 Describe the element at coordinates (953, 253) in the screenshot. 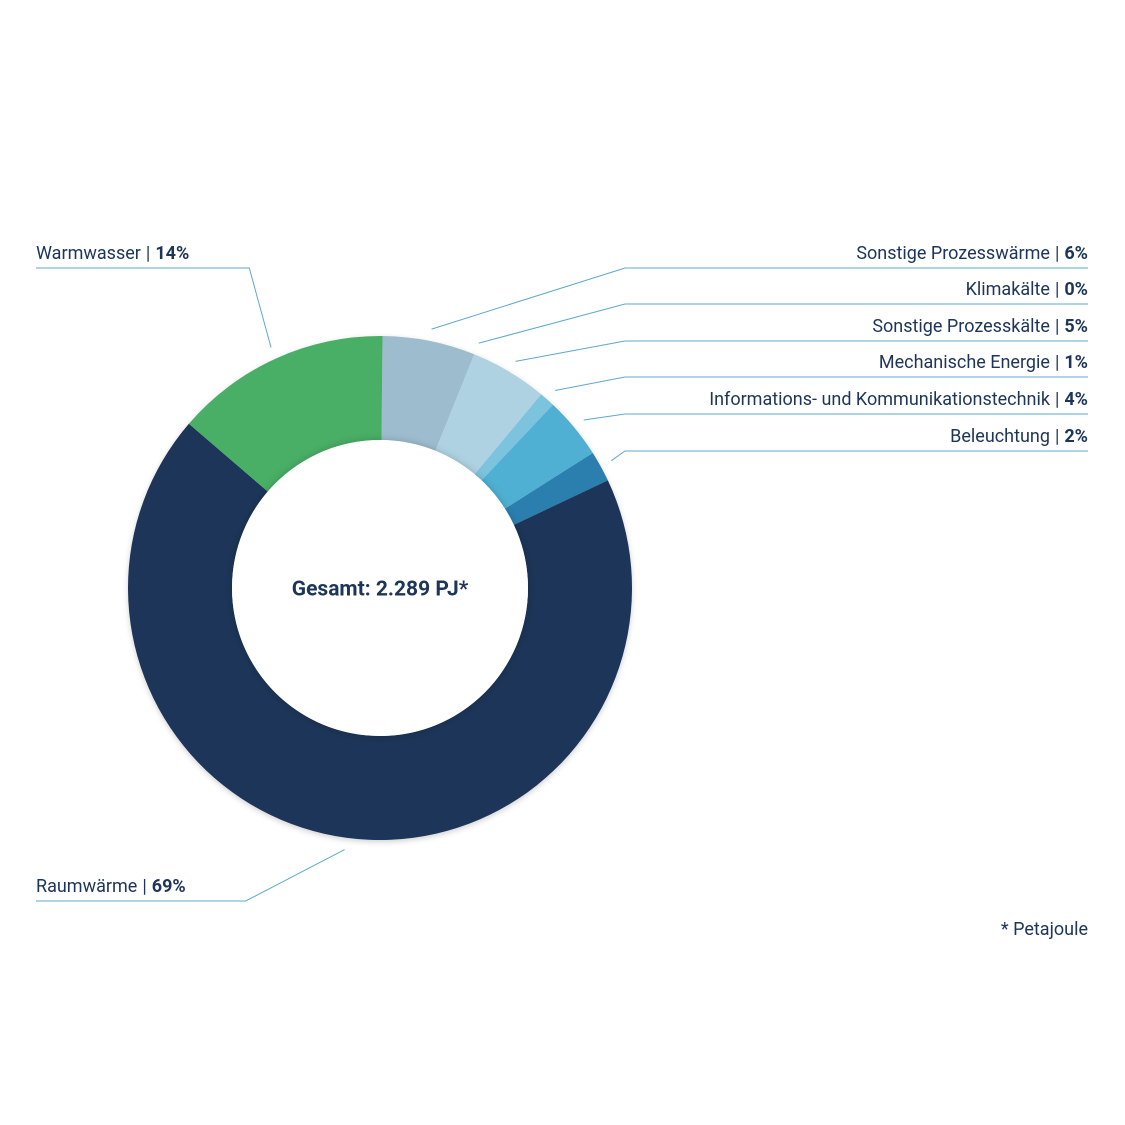

I see `category-name: Sonstige Prozesswärme` at that location.